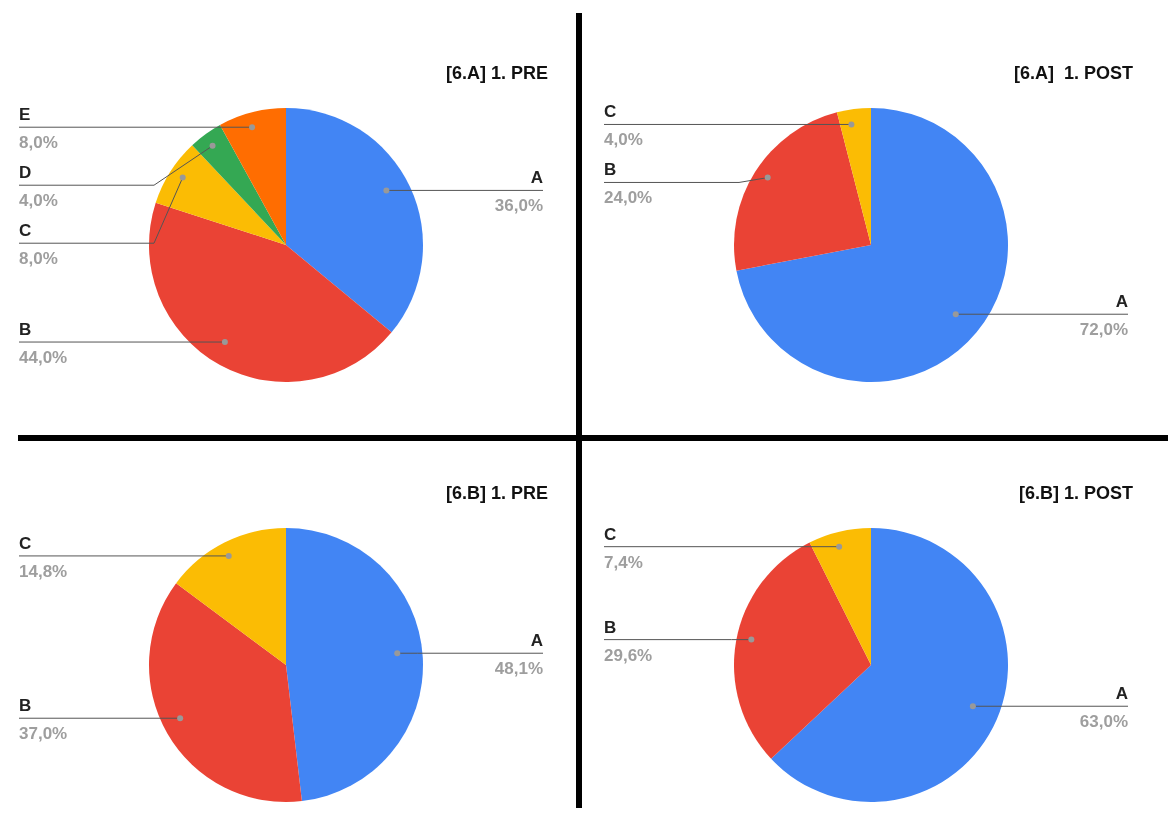 The height and width of the screenshot is (814, 1171). What do you see at coordinates (518, 669) in the screenshot?
I see `data-label: 48,1%` at bounding box center [518, 669].